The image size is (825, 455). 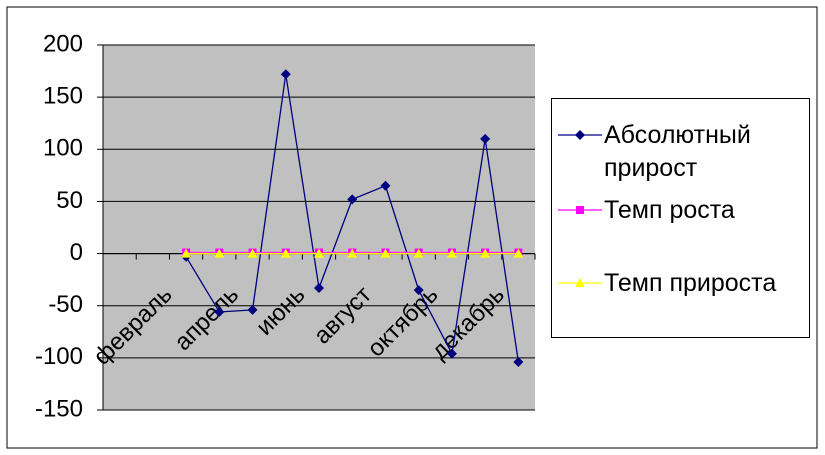 What do you see at coordinates (690, 283) in the screenshot?
I see `legend-label: Темп прироста` at bounding box center [690, 283].